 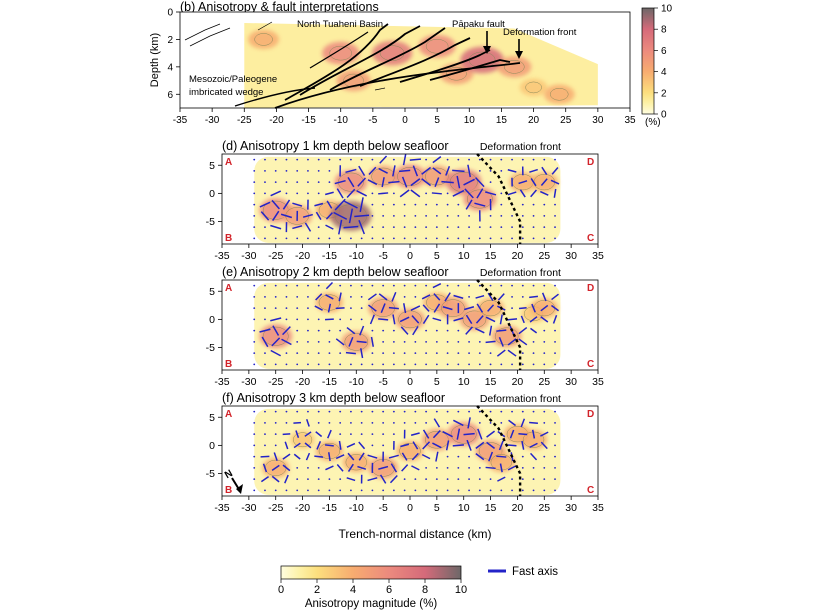 What do you see at coordinates (333, 398) in the screenshot?
I see `map-panel-title: (f) Anisotropy 3 km depth below seafloor` at bounding box center [333, 398].